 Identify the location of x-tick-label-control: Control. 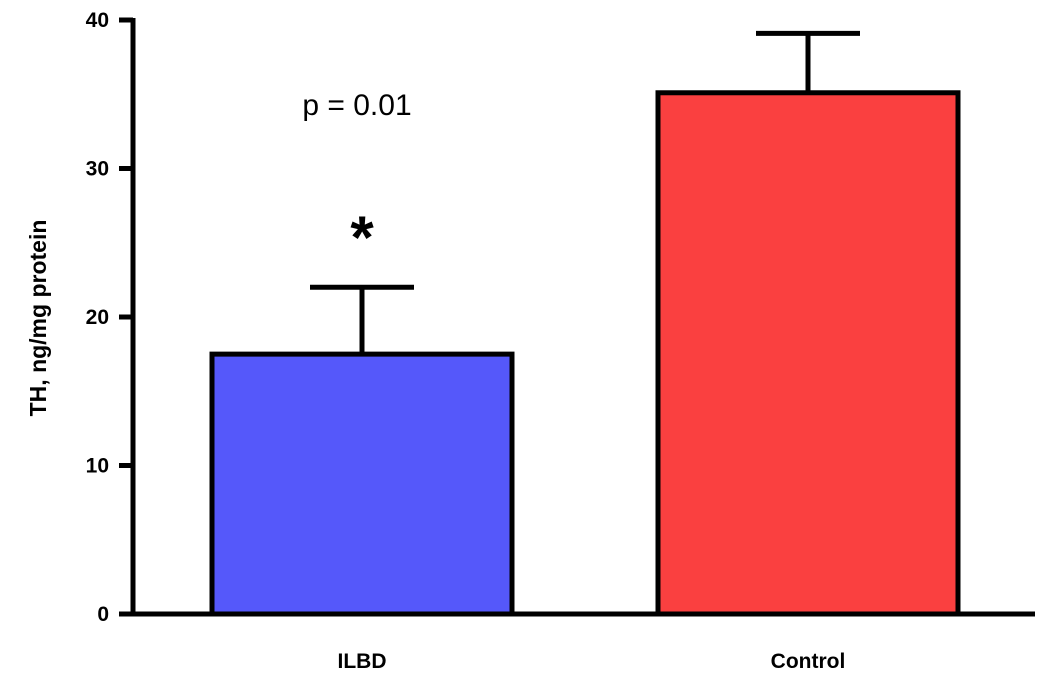
(808, 661).